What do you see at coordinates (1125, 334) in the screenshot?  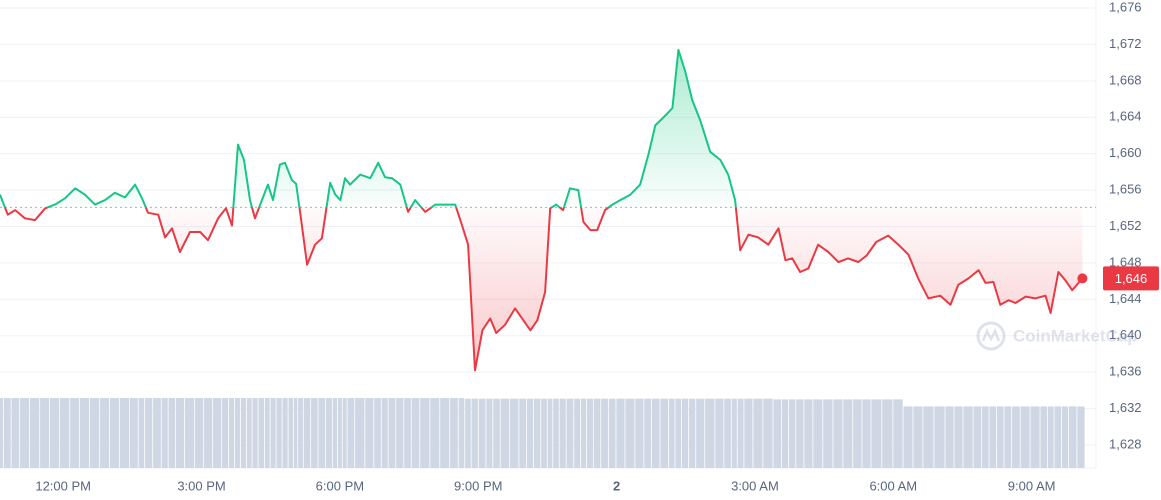 I see `y-tick-label: 1,640` at bounding box center [1125, 334].